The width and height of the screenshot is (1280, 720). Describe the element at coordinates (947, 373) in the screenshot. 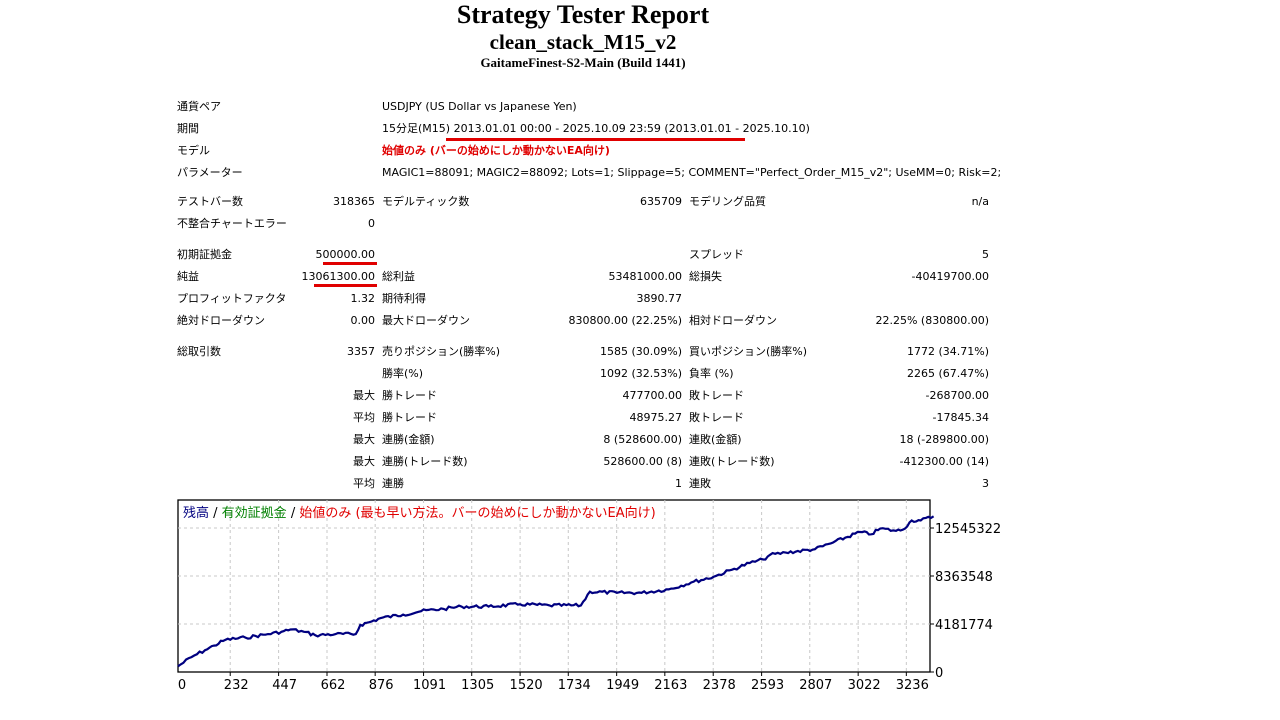

I see `loss-value: 2265 (67.47%)` at that location.